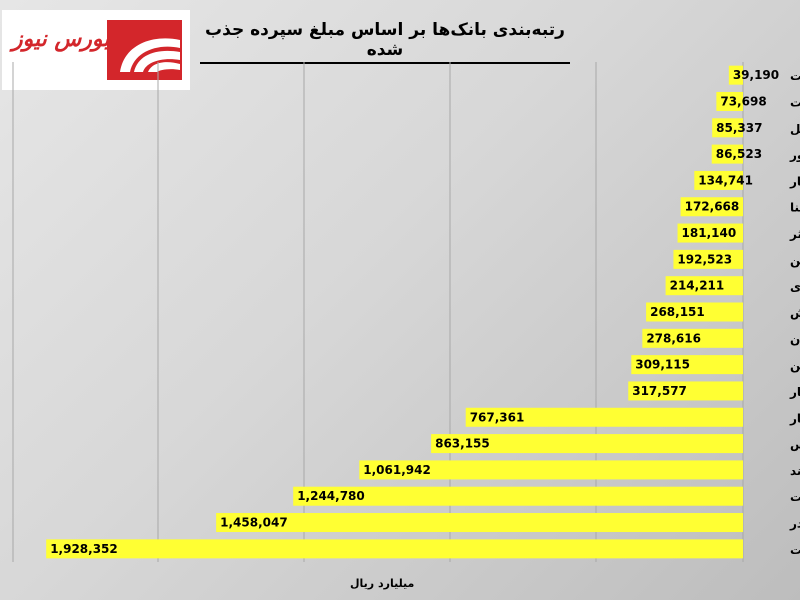  Describe the element at coordinates (794, 392) in the screenshot. I see `category-label: وانصار` at that location.